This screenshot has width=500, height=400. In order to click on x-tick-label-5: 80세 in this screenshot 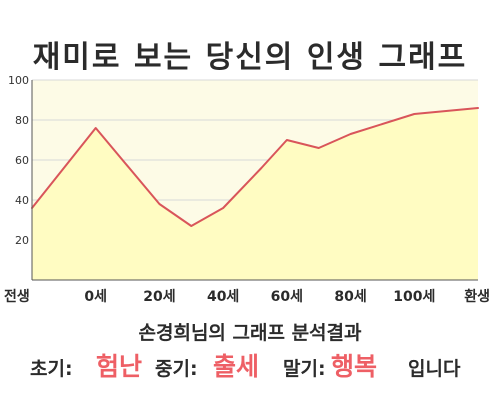, I will do `click(350, 297)`.